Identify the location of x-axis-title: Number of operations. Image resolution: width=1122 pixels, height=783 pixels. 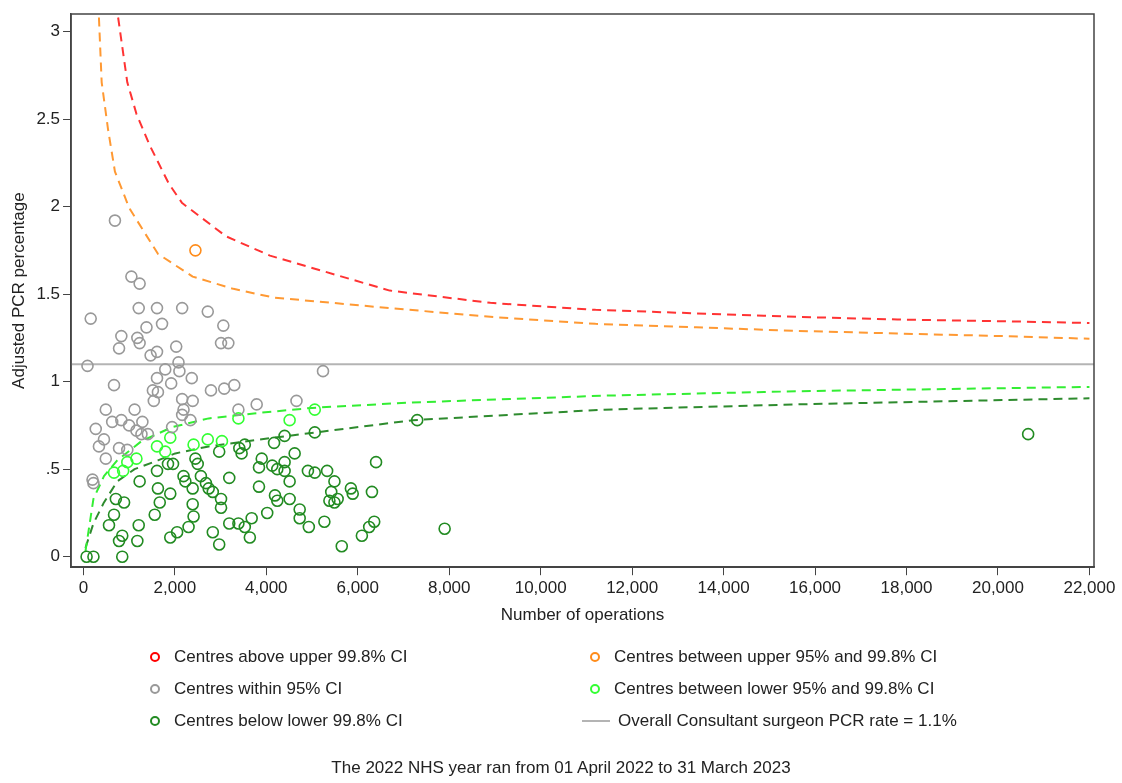
(582, 615).